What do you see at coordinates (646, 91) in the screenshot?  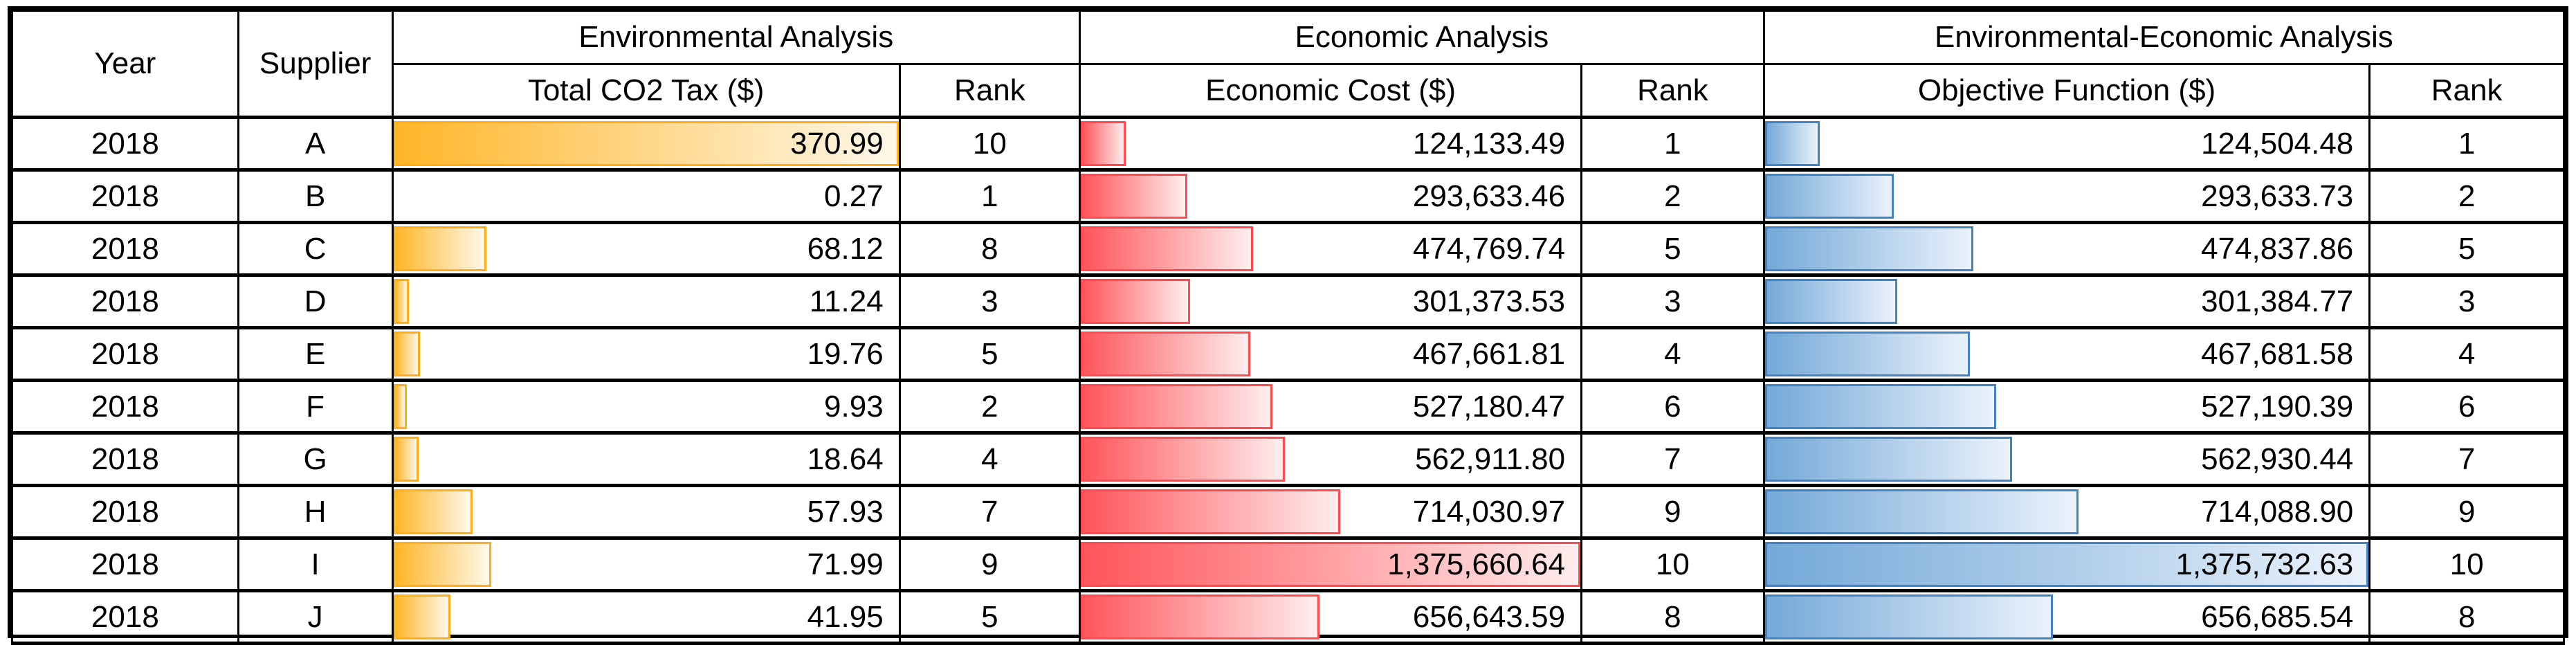 I see `co2-tax-column-header: Total CO2 Tax ($)` at bounding box center [646, 91].